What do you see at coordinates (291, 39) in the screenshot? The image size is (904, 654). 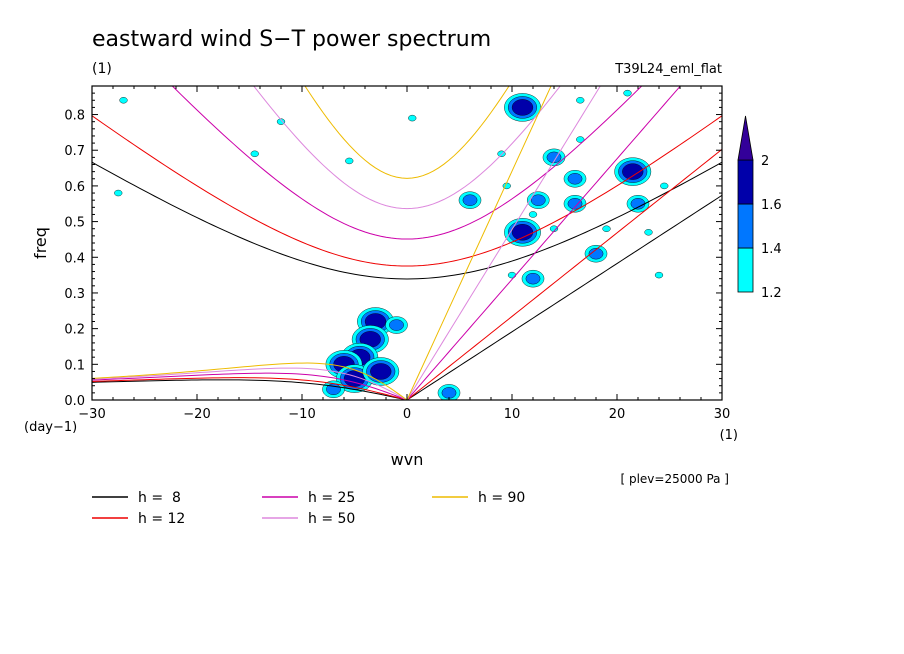 I see `chart-title: eastward wind S−T power spectrum` at bounding box center [291, 39].